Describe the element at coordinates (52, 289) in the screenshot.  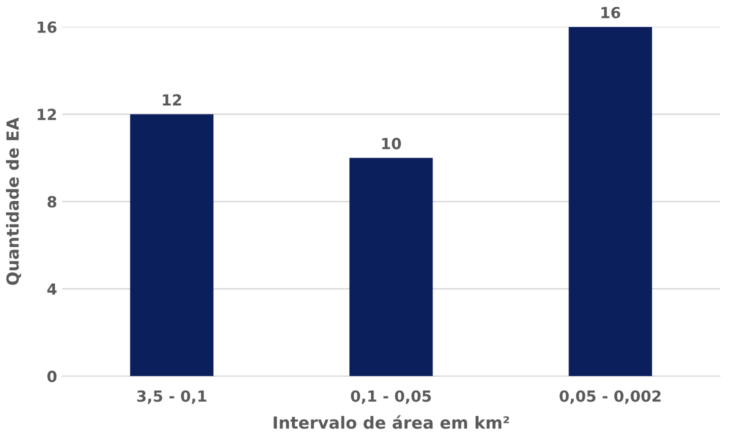
I see `y-tick-label: 4` at that location.